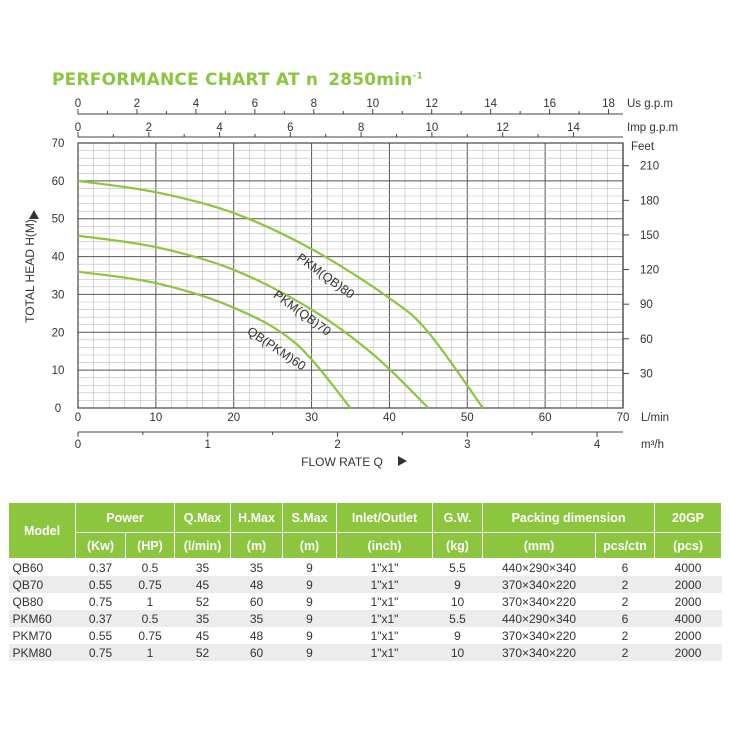 The image size is (730, 730). I want to click on y-axis-label: TOTAL HEAD H(M), so click(30, 271).